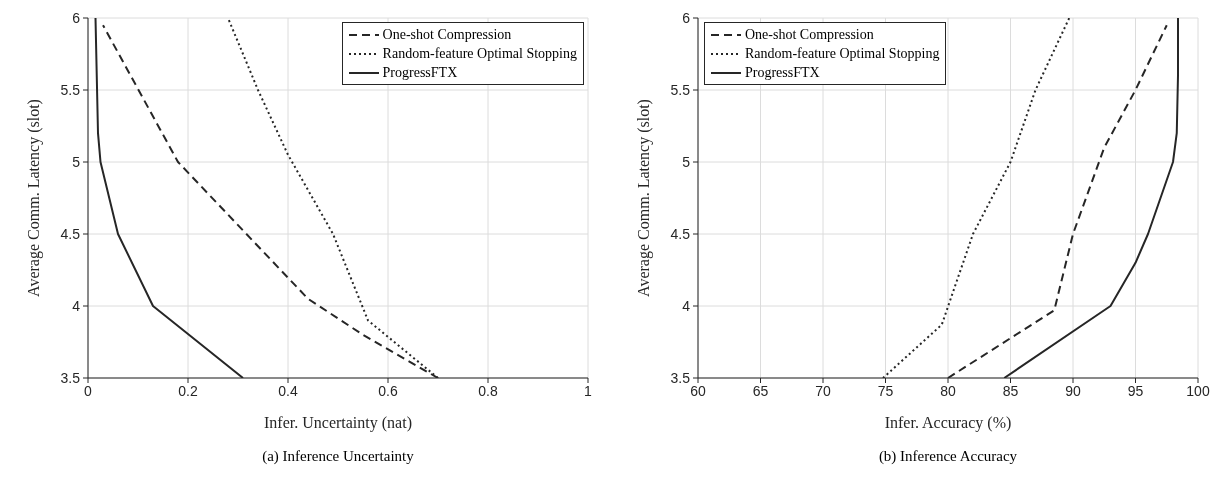 The image size is (1231, 493). What do you see at coordinates (698, 390) in the screenshot?
I see `x-tick-label: 60` at bounding box center [698, 390].